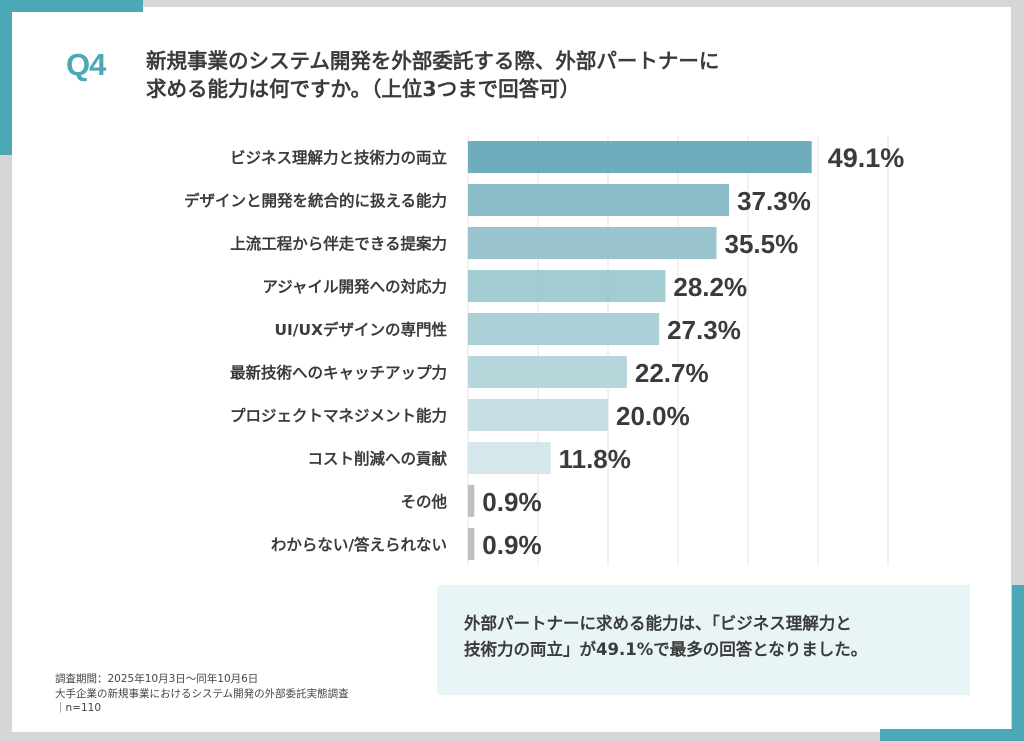 This screenshot has width=1024, height=741. I want to click on category-label: UI/UXデザインの専門性, so click(360, 329).